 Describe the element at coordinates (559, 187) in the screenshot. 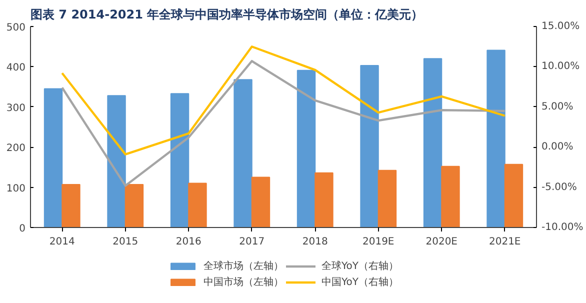

I see `y2-tick-label: -5.00%` at that location.